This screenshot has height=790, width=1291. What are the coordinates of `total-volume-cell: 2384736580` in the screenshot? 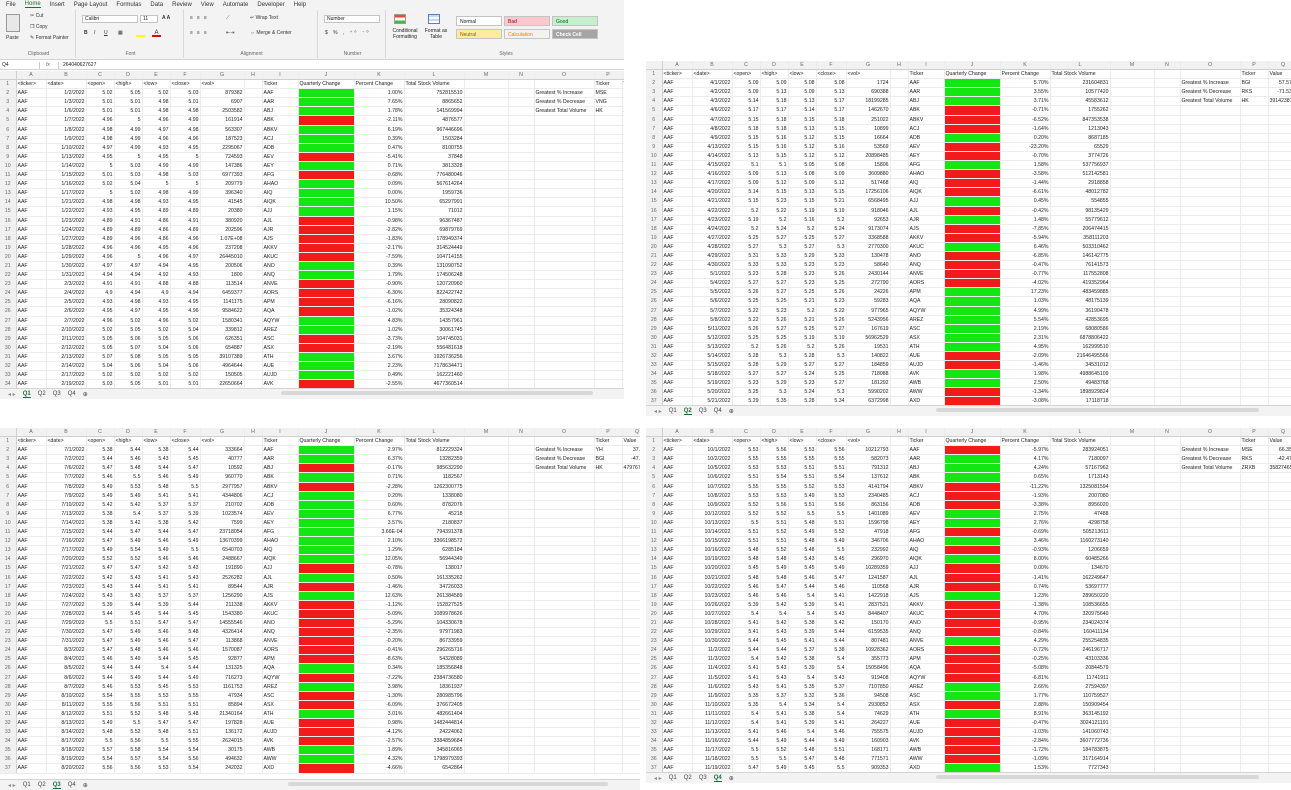 It's located at (434, 678).